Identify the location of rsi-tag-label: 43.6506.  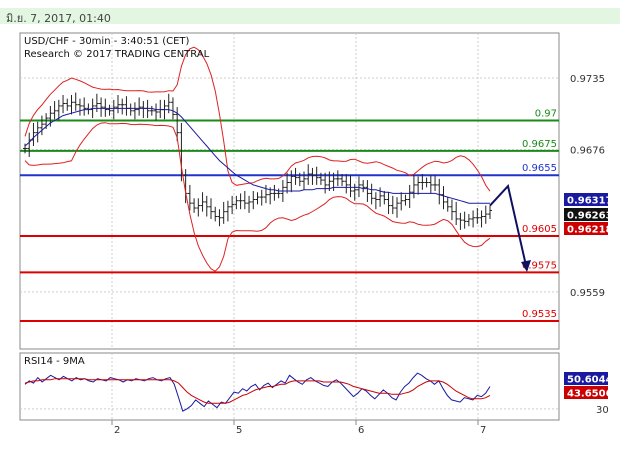
(590, 394).